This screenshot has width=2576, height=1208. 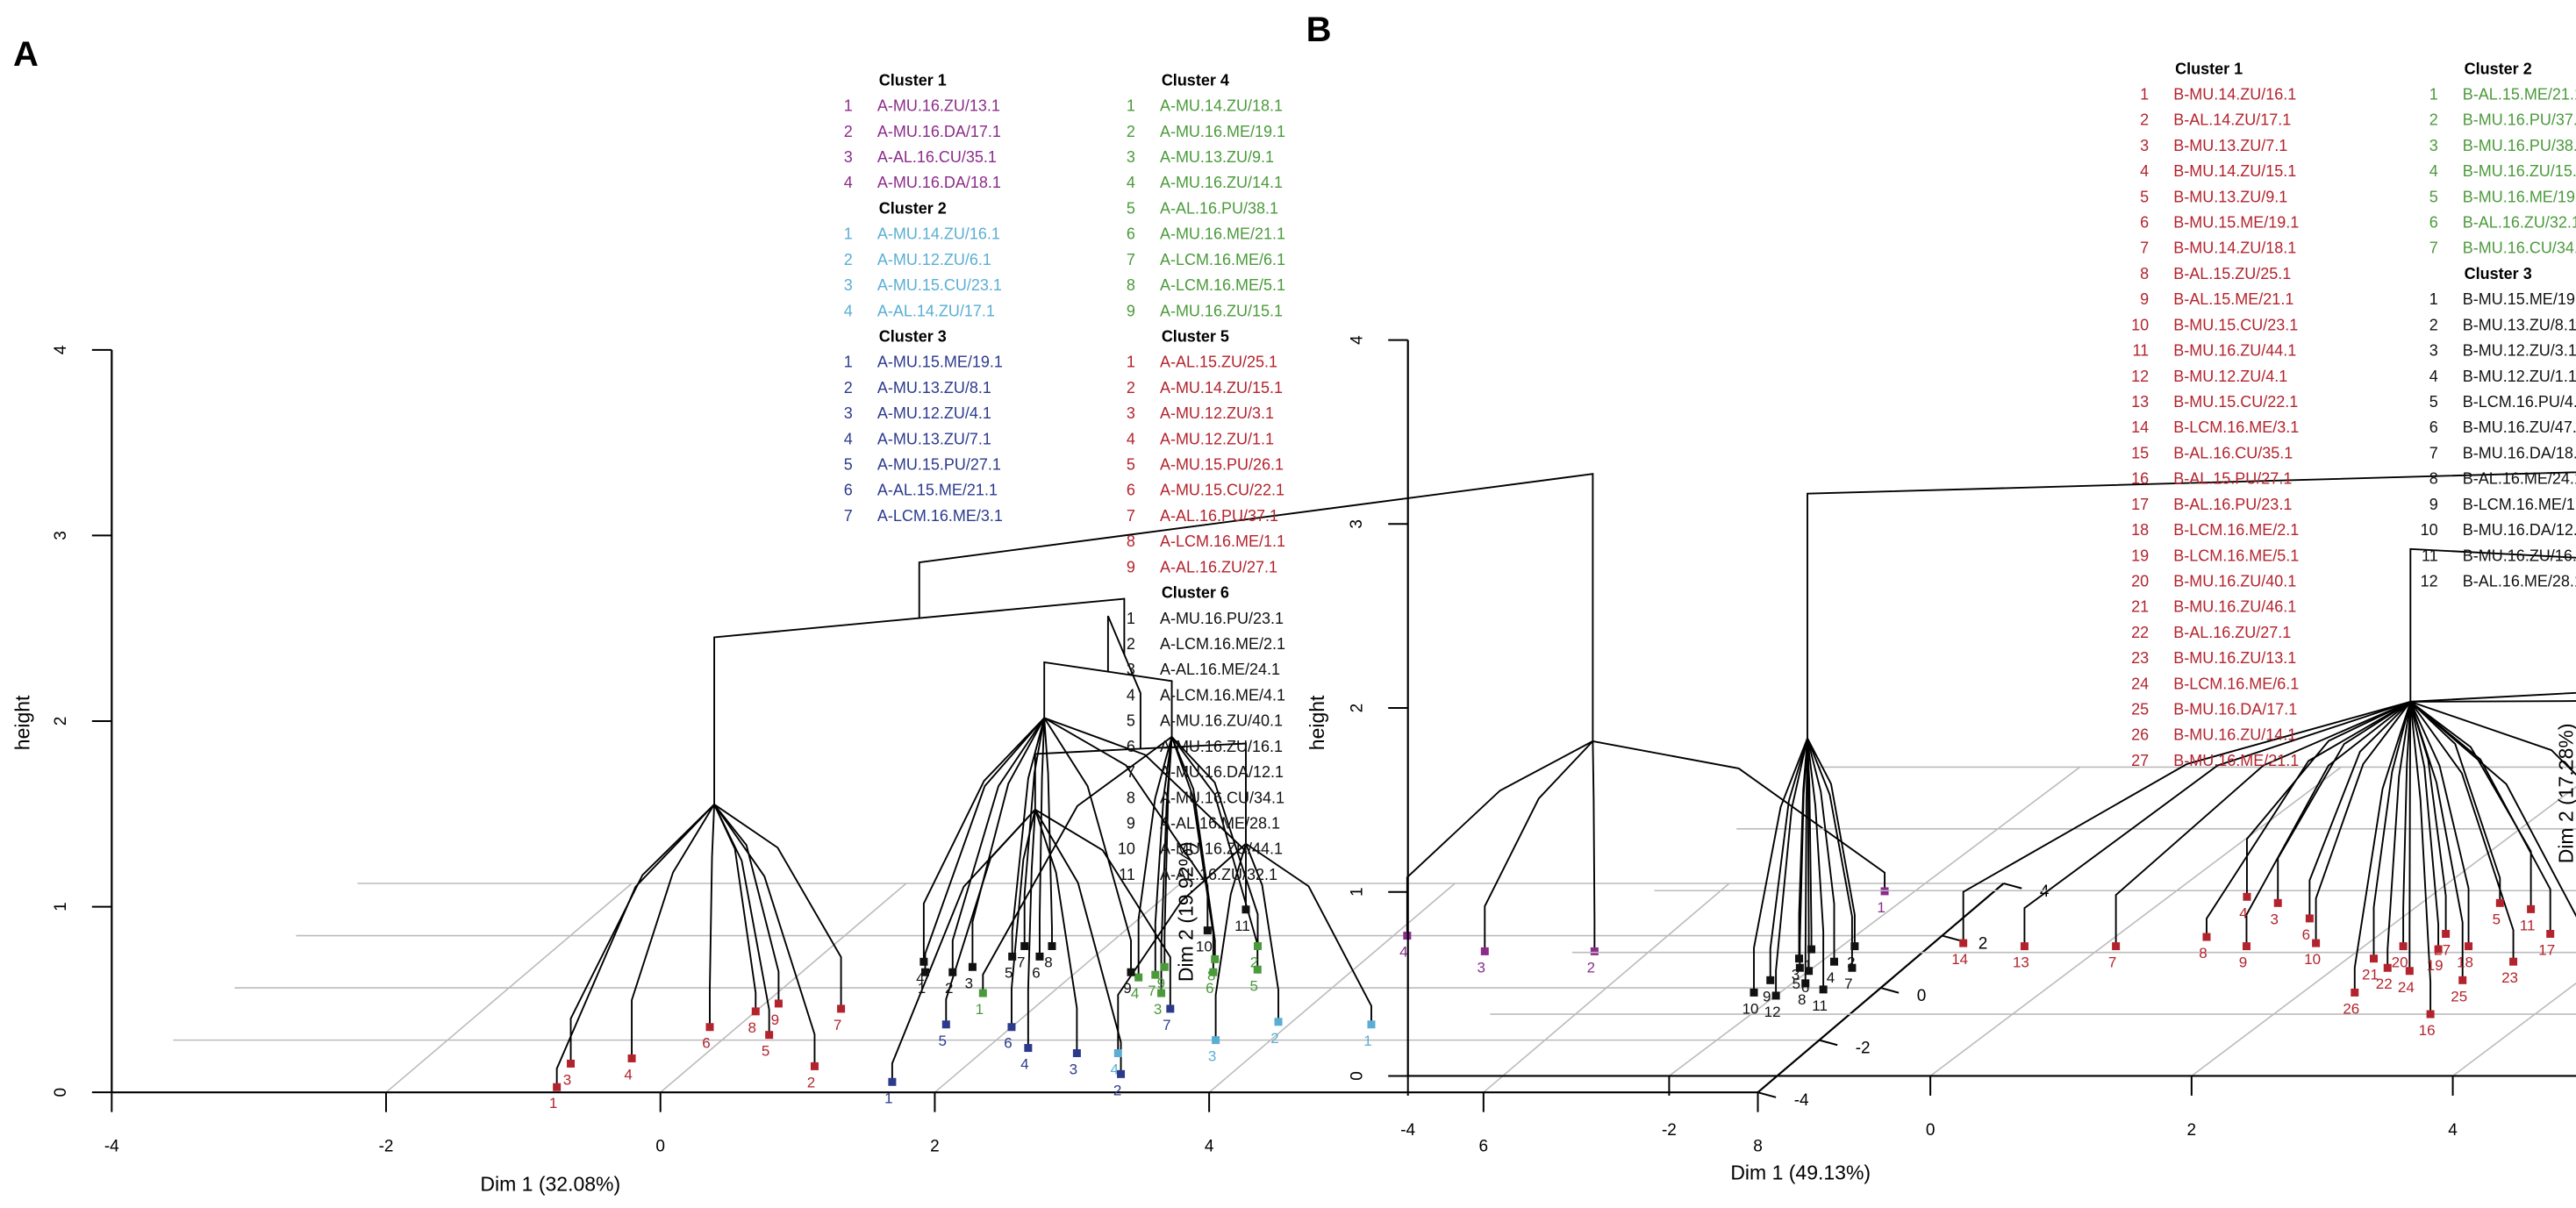 I want to click on legend-name: A-AL.16.CU/35.1, so click(x=937, y=157).